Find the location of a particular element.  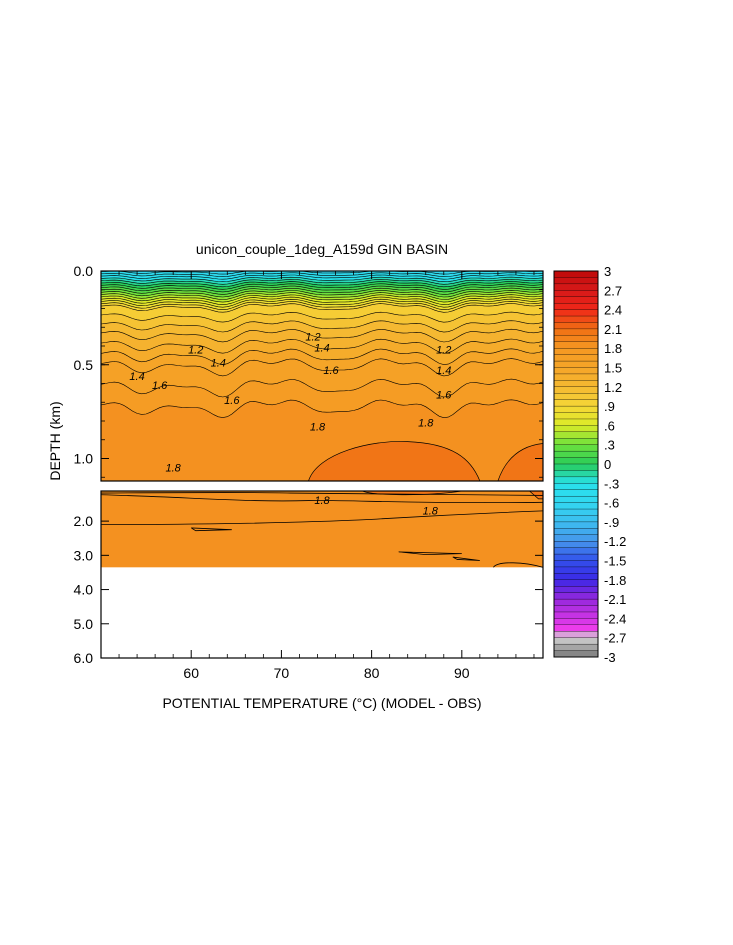

lower-fill-base is located at coordinates (322, 529).